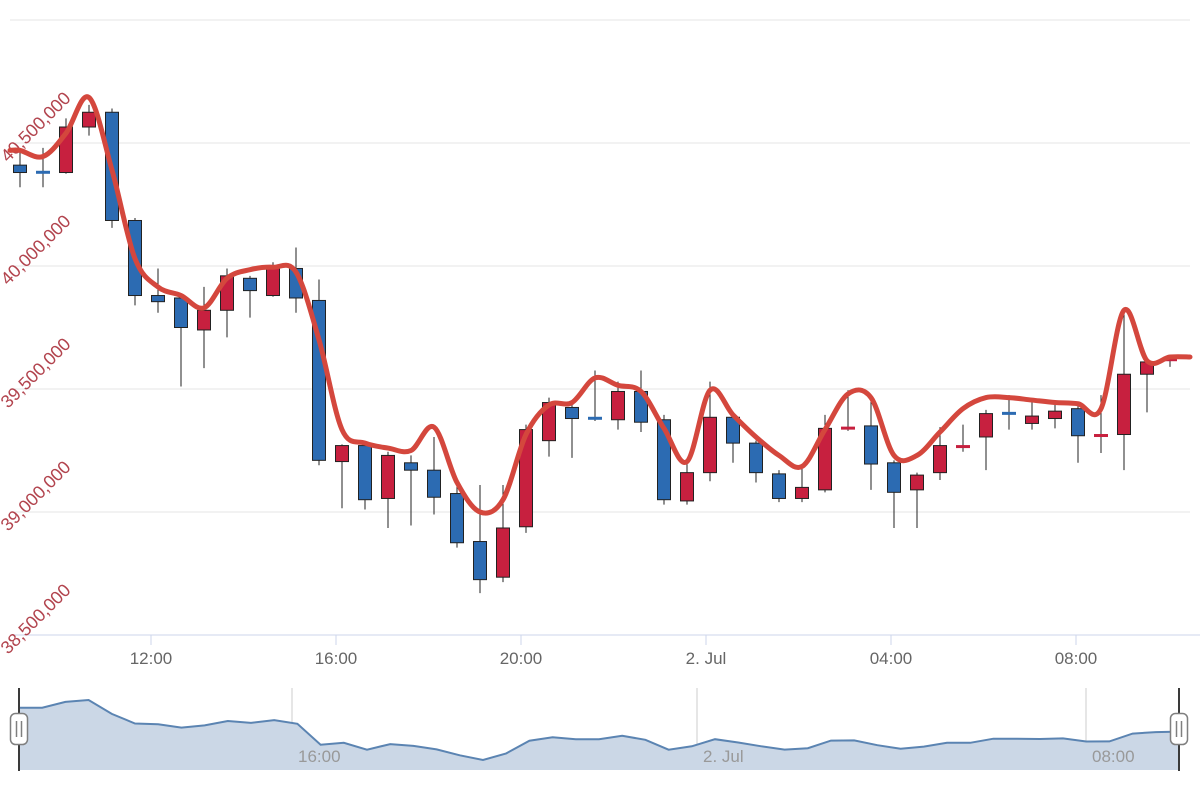 Image resolution: width=1200 pixels, height=800 pixels. Describe the element at coordinates (723, 756) in the screenshot. I see `navigator-label: 2. Jul` at that location.